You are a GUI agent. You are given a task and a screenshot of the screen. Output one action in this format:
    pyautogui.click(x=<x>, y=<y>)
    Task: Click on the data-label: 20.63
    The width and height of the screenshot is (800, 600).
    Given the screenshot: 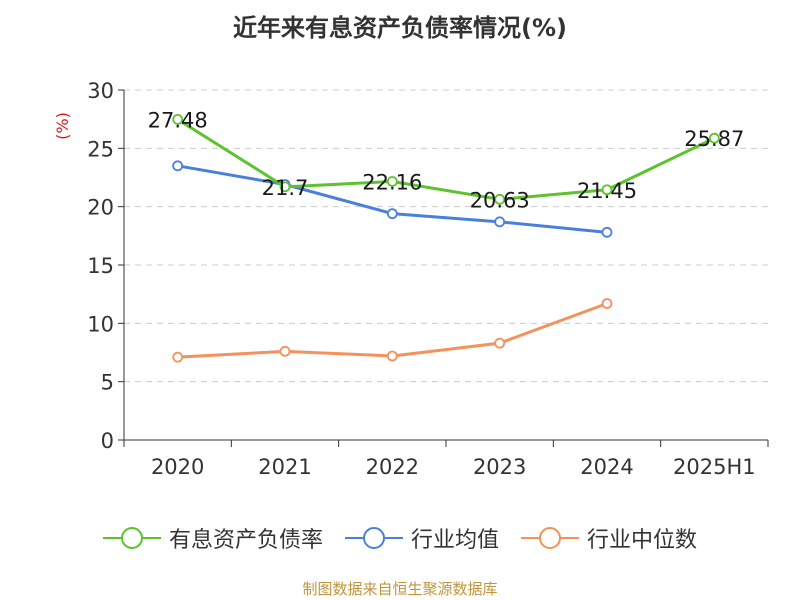 What is the action you would take?
    pyautogui.click(x=500, y=200)
    